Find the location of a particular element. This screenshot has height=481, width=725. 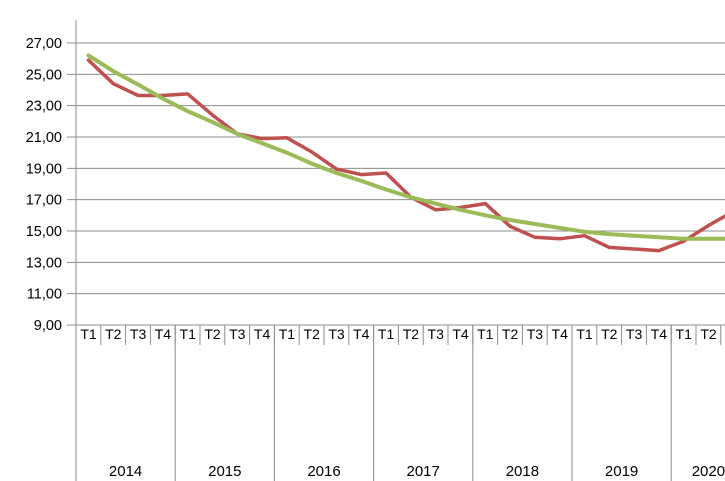

y-tick-label: 23,00 is located at coordinates (44, 107).